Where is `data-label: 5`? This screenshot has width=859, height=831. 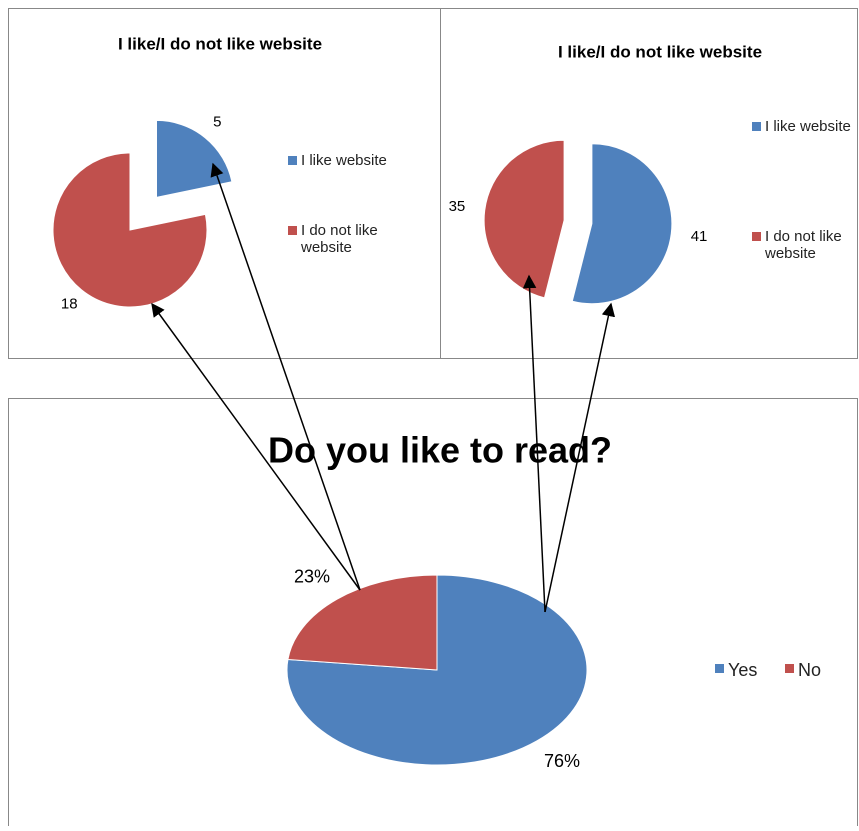
data-label: 5 is located at coordinates (217, 122).